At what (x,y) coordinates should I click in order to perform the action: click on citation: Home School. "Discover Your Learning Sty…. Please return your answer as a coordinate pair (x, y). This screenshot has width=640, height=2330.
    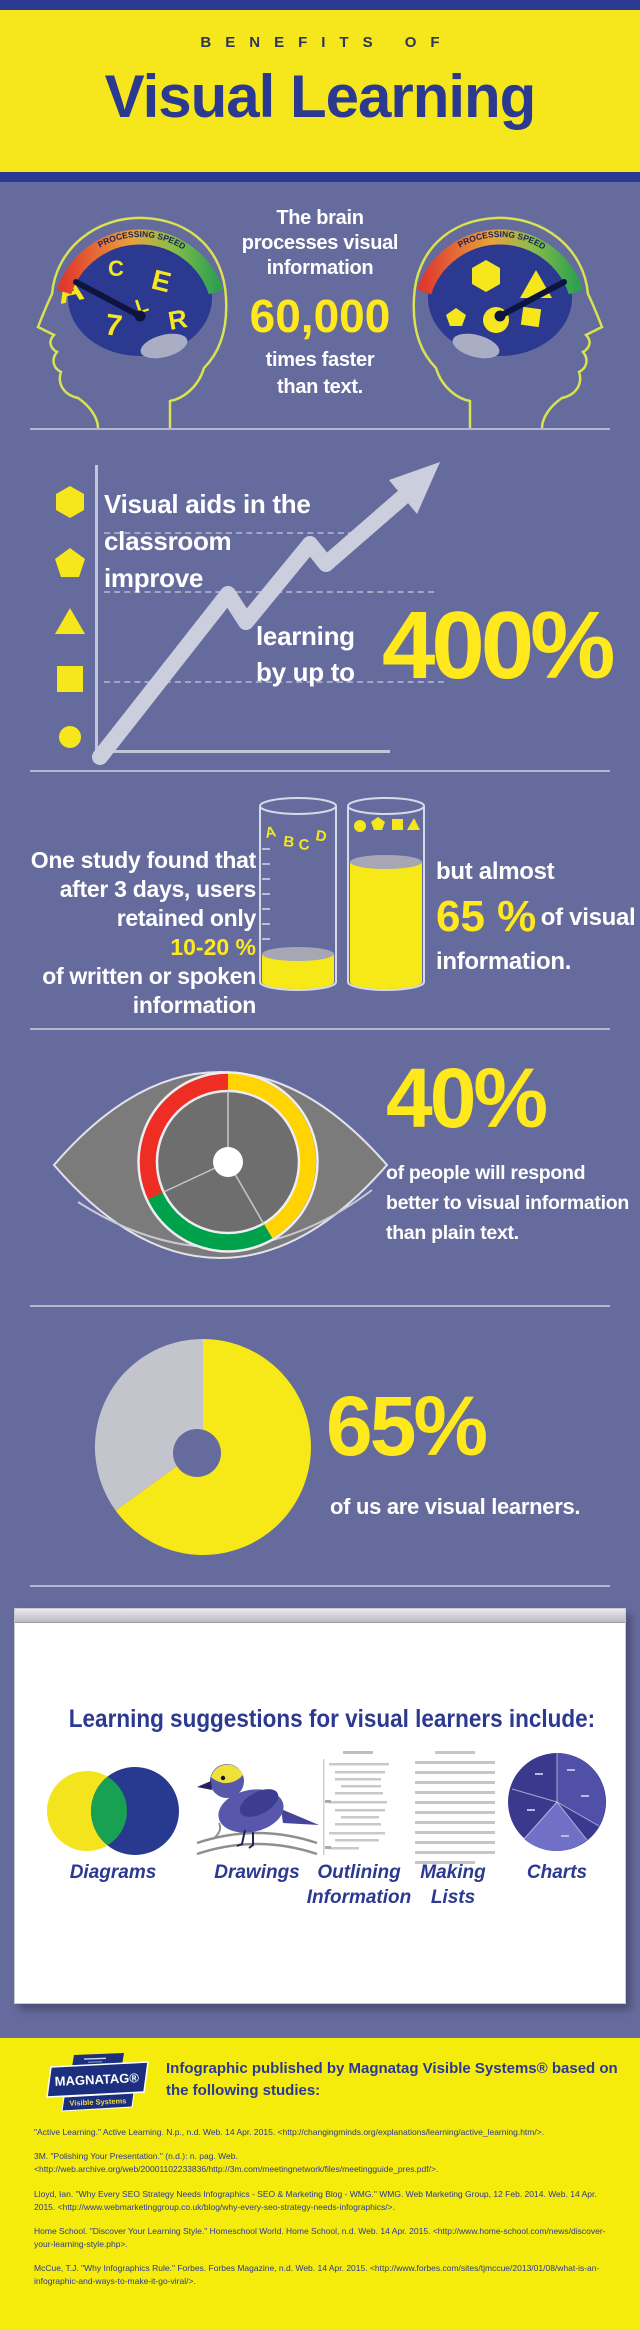
    Looking at the image, I should click on (320, 2237).